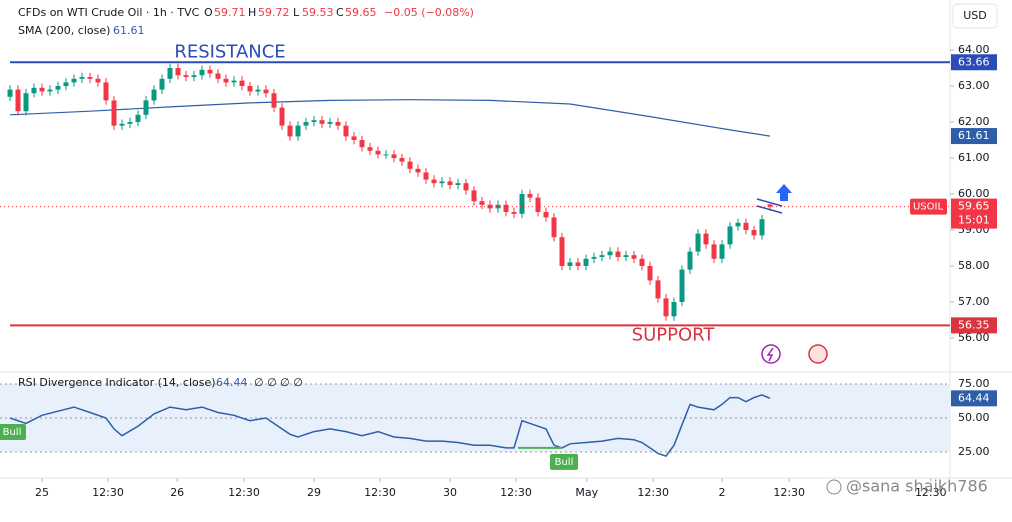  What do you see at coordinates (390, 118) in the screenshot?
I see `sma-line` at bounding box center [390, 118].